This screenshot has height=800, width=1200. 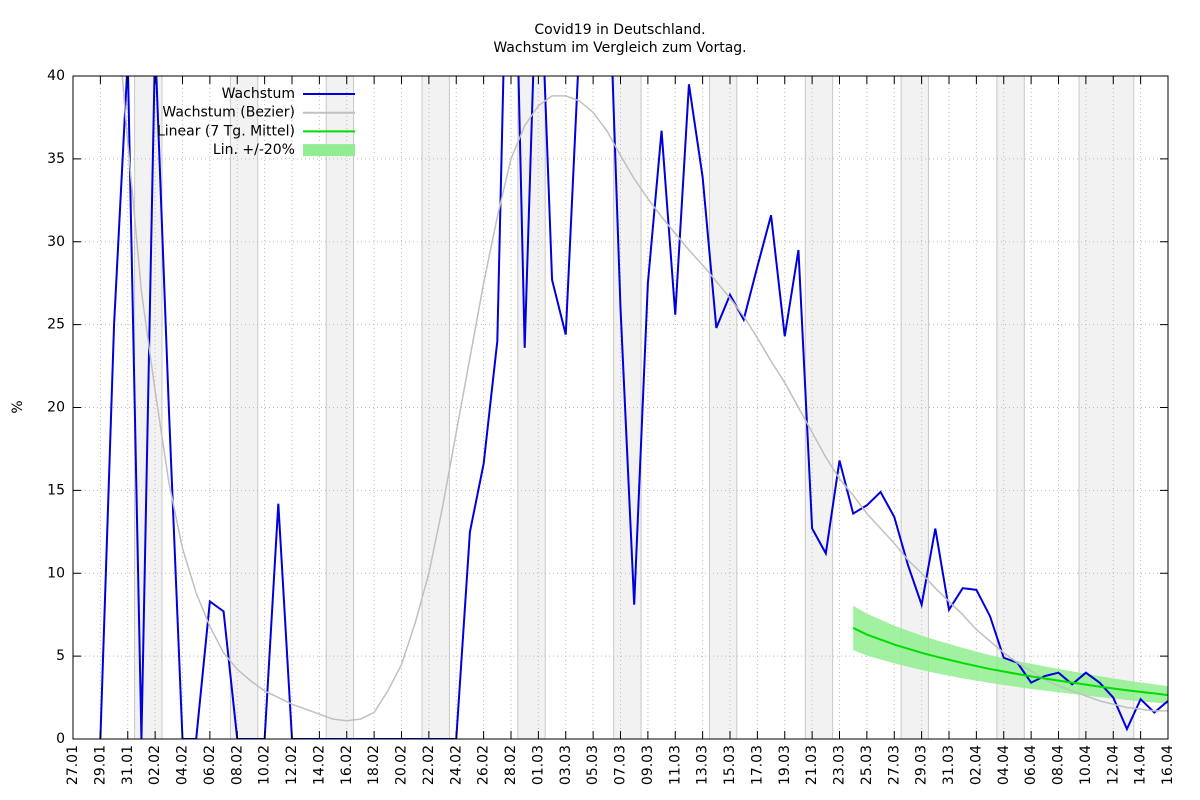 What do you see at coordinates (100, 765) in the screenshot?
I see `x-tick-label: 29.01` at bounding box center [100, 765].